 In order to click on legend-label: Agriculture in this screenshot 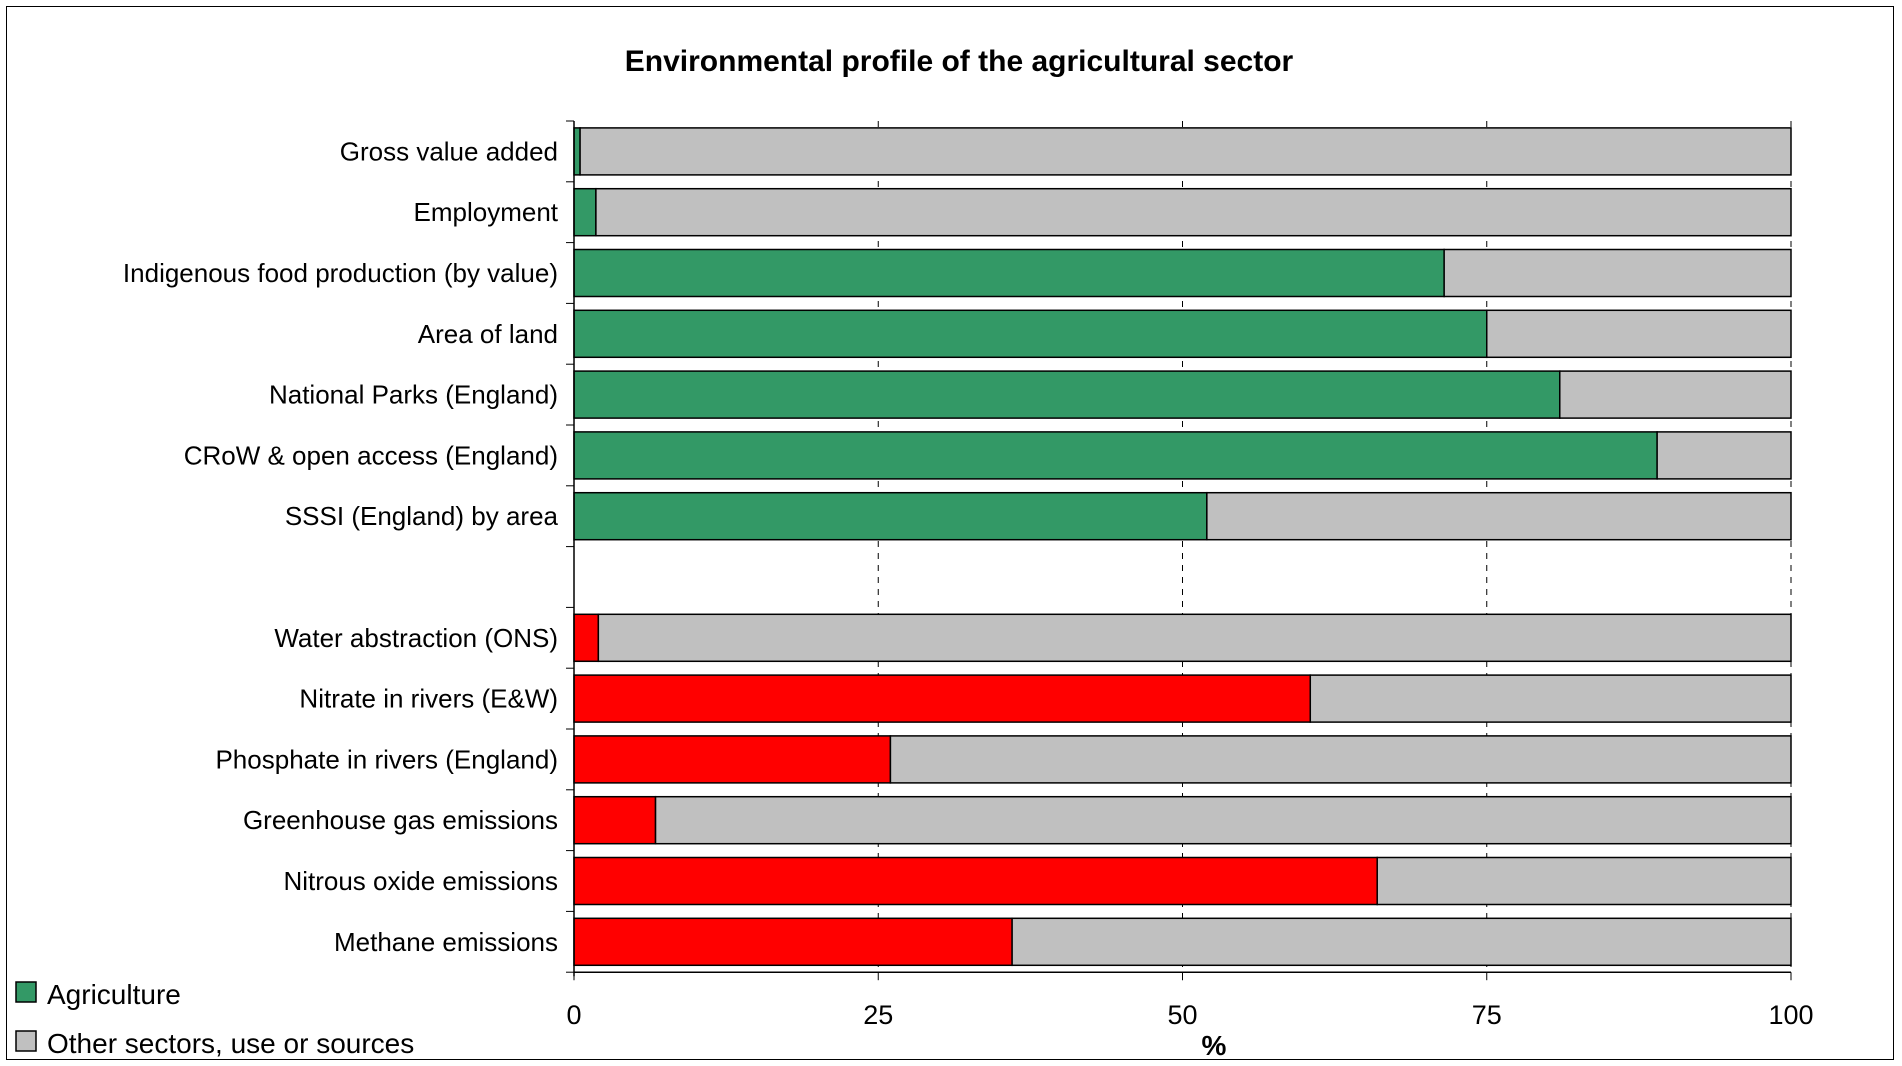, I will do `click(114, 994)`.